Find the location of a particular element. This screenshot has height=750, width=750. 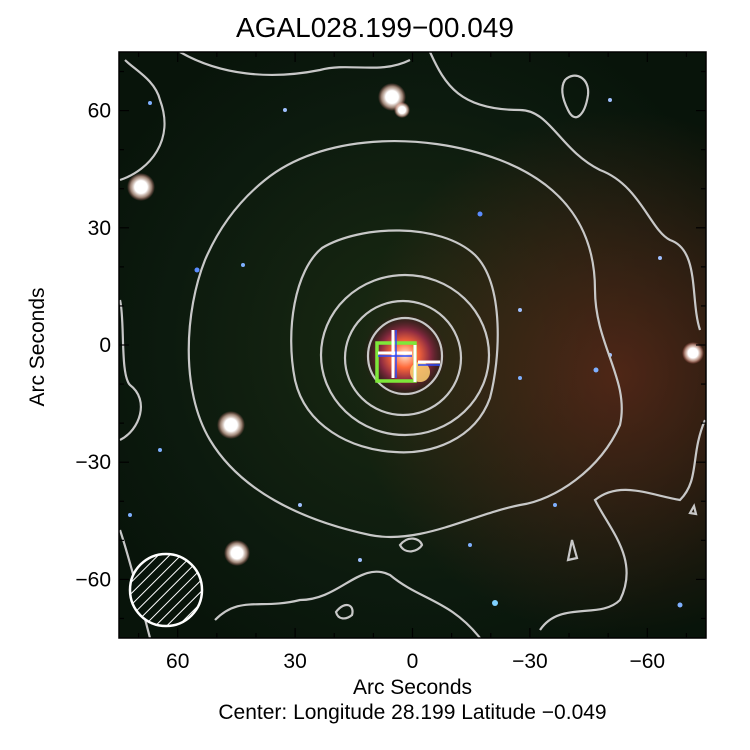

marker-cross is located at coordinates (409, 356).